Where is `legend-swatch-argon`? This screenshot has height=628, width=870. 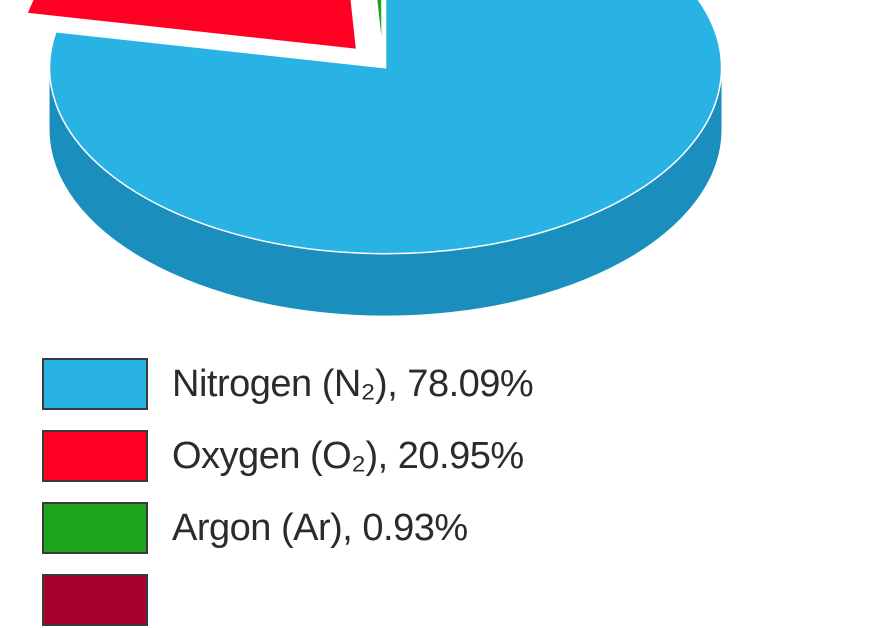
legend-swatch-argon is located at coordinates (95, 528).